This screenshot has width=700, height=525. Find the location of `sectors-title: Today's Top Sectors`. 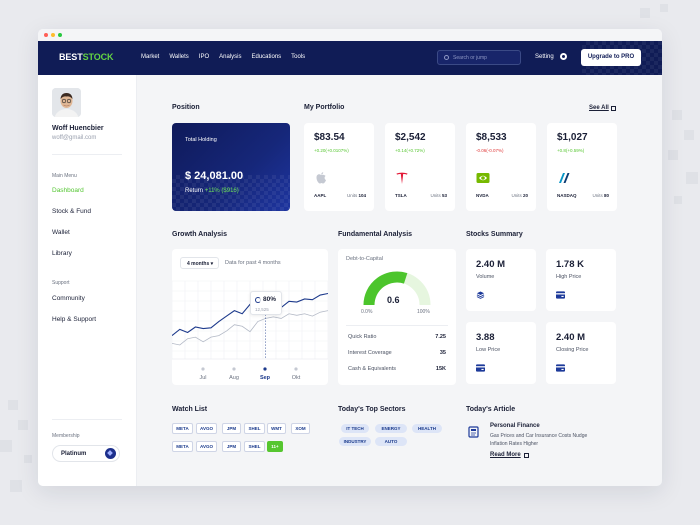

sectors-title: Today's Top Sectors is located at coordinates (372, 409).